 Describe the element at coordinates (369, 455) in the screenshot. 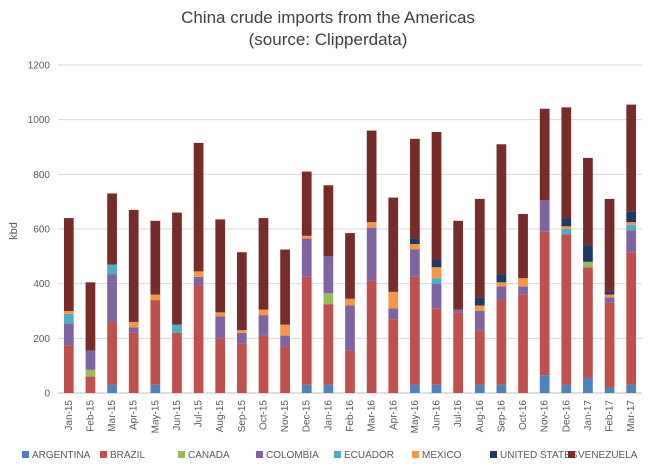

I see `legend-label: ECUADOR` at that location.